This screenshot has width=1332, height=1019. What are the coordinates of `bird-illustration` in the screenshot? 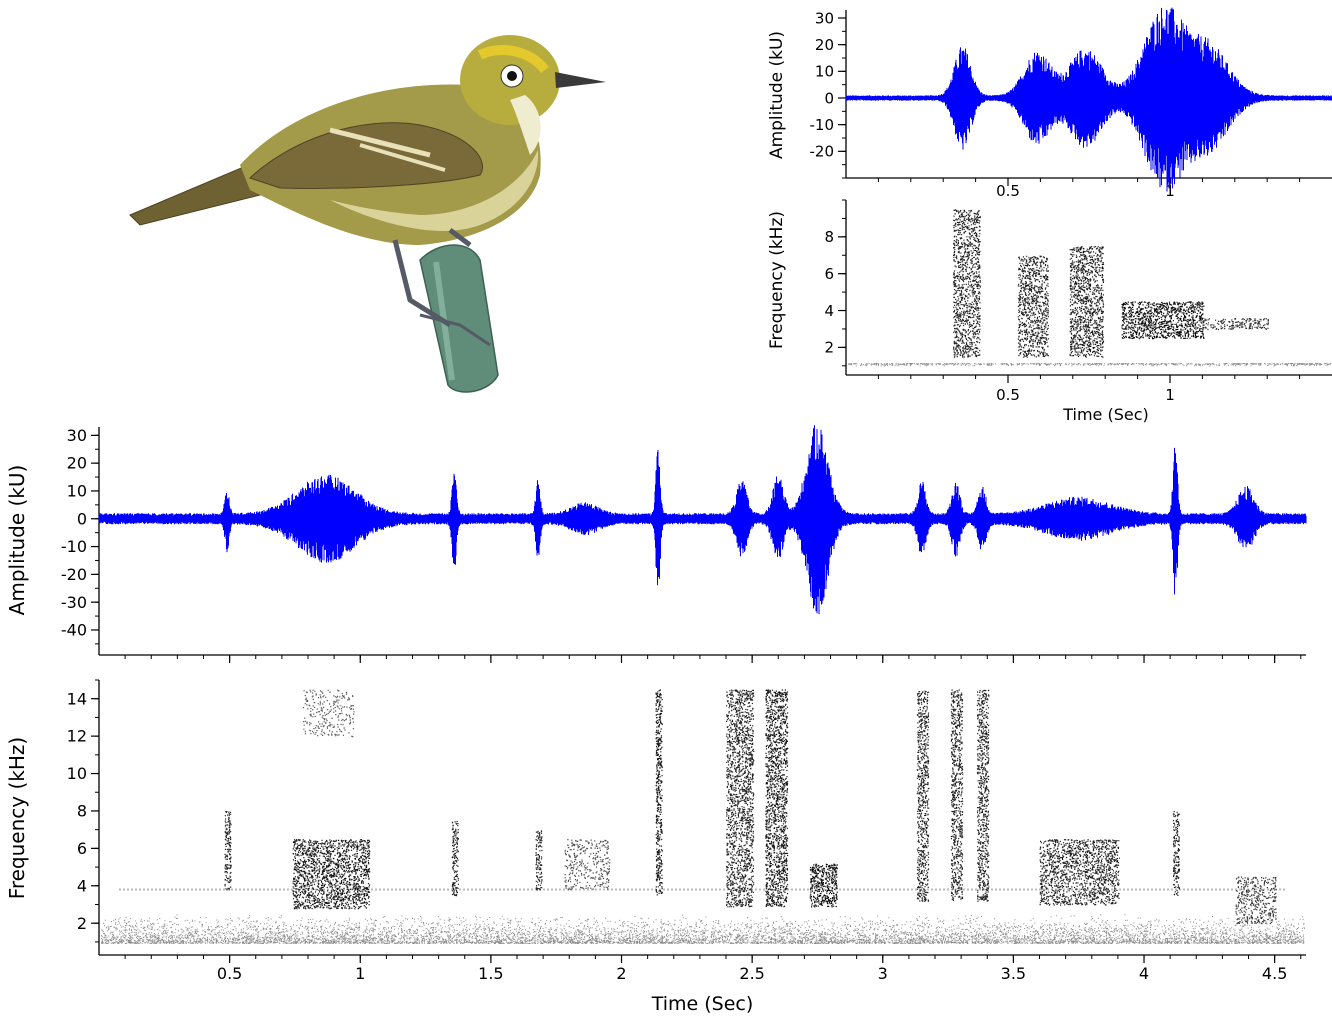 It's located at (367, 214).